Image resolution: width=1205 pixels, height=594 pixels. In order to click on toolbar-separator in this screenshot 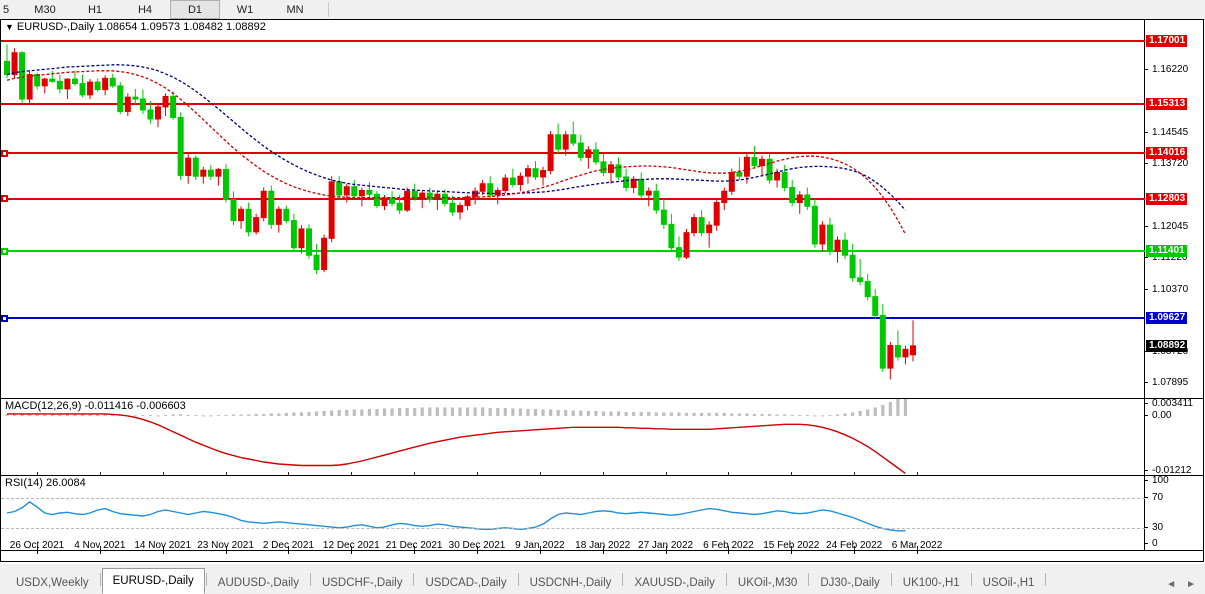, I will do `click(328, 9)`.